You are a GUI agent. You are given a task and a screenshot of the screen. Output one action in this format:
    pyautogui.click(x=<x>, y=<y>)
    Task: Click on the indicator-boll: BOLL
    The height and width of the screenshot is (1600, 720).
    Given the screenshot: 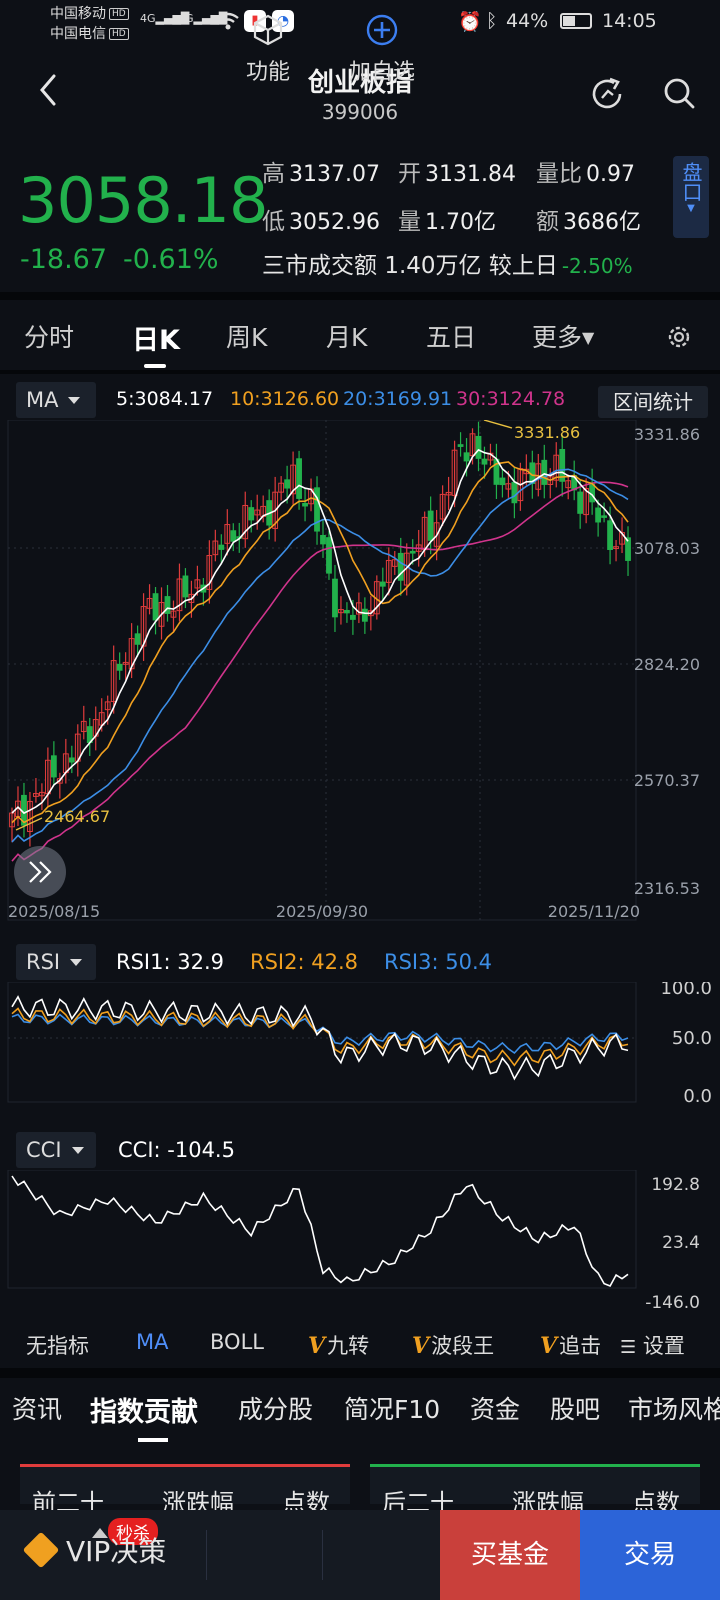 What is the action you would take?
    pyautogui.click(x=237, y=1342)
    